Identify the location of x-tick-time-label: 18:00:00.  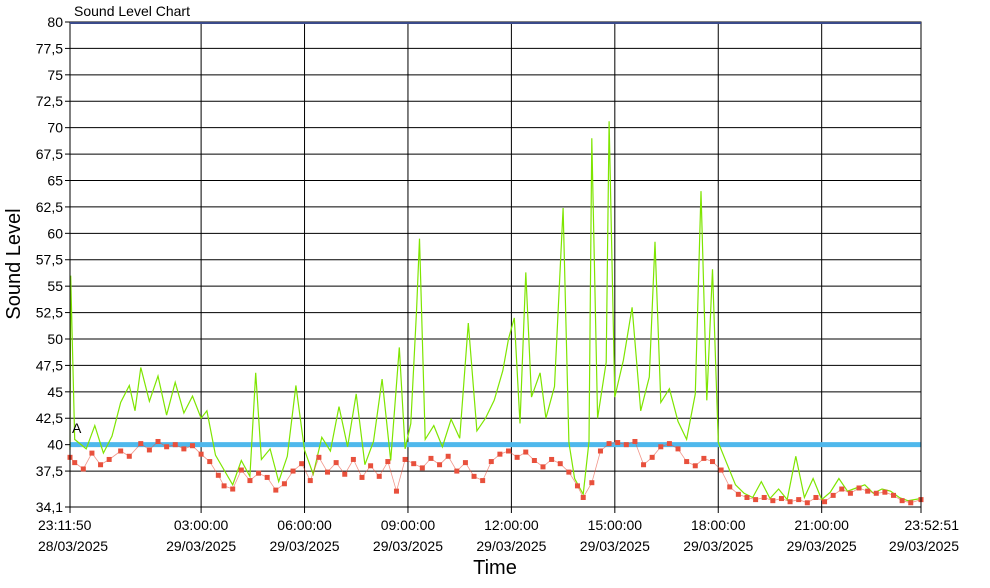
(718, 525).